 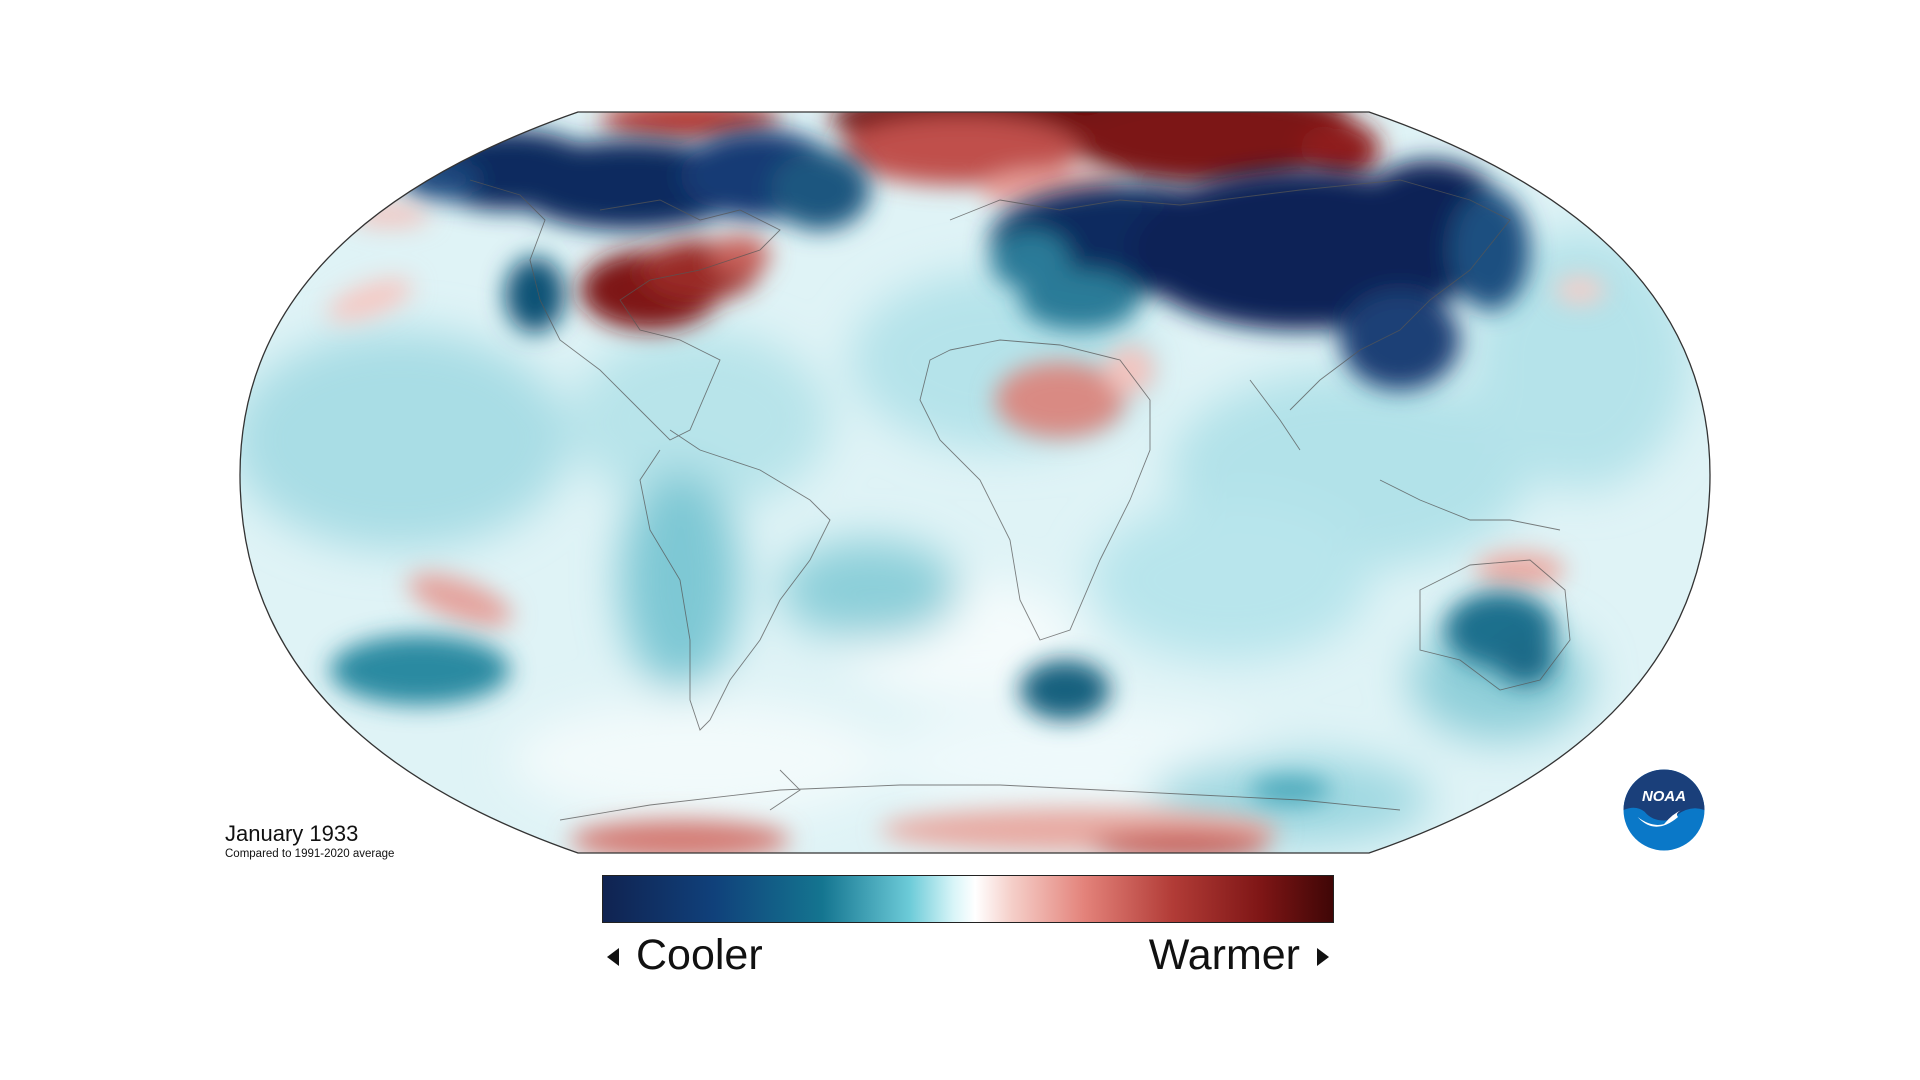 What do you see at coordinates (1260, 275) in the screenshot?
I see `eurasia-cold` at bounding box center [1260, 275].